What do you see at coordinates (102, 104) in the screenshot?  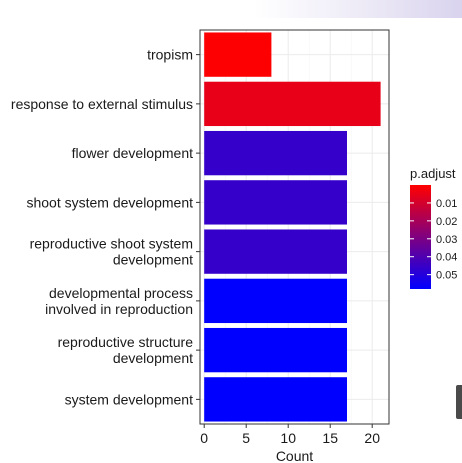 I see `y-tick-label: response to external stimulus` at bounding box center [102, 104].